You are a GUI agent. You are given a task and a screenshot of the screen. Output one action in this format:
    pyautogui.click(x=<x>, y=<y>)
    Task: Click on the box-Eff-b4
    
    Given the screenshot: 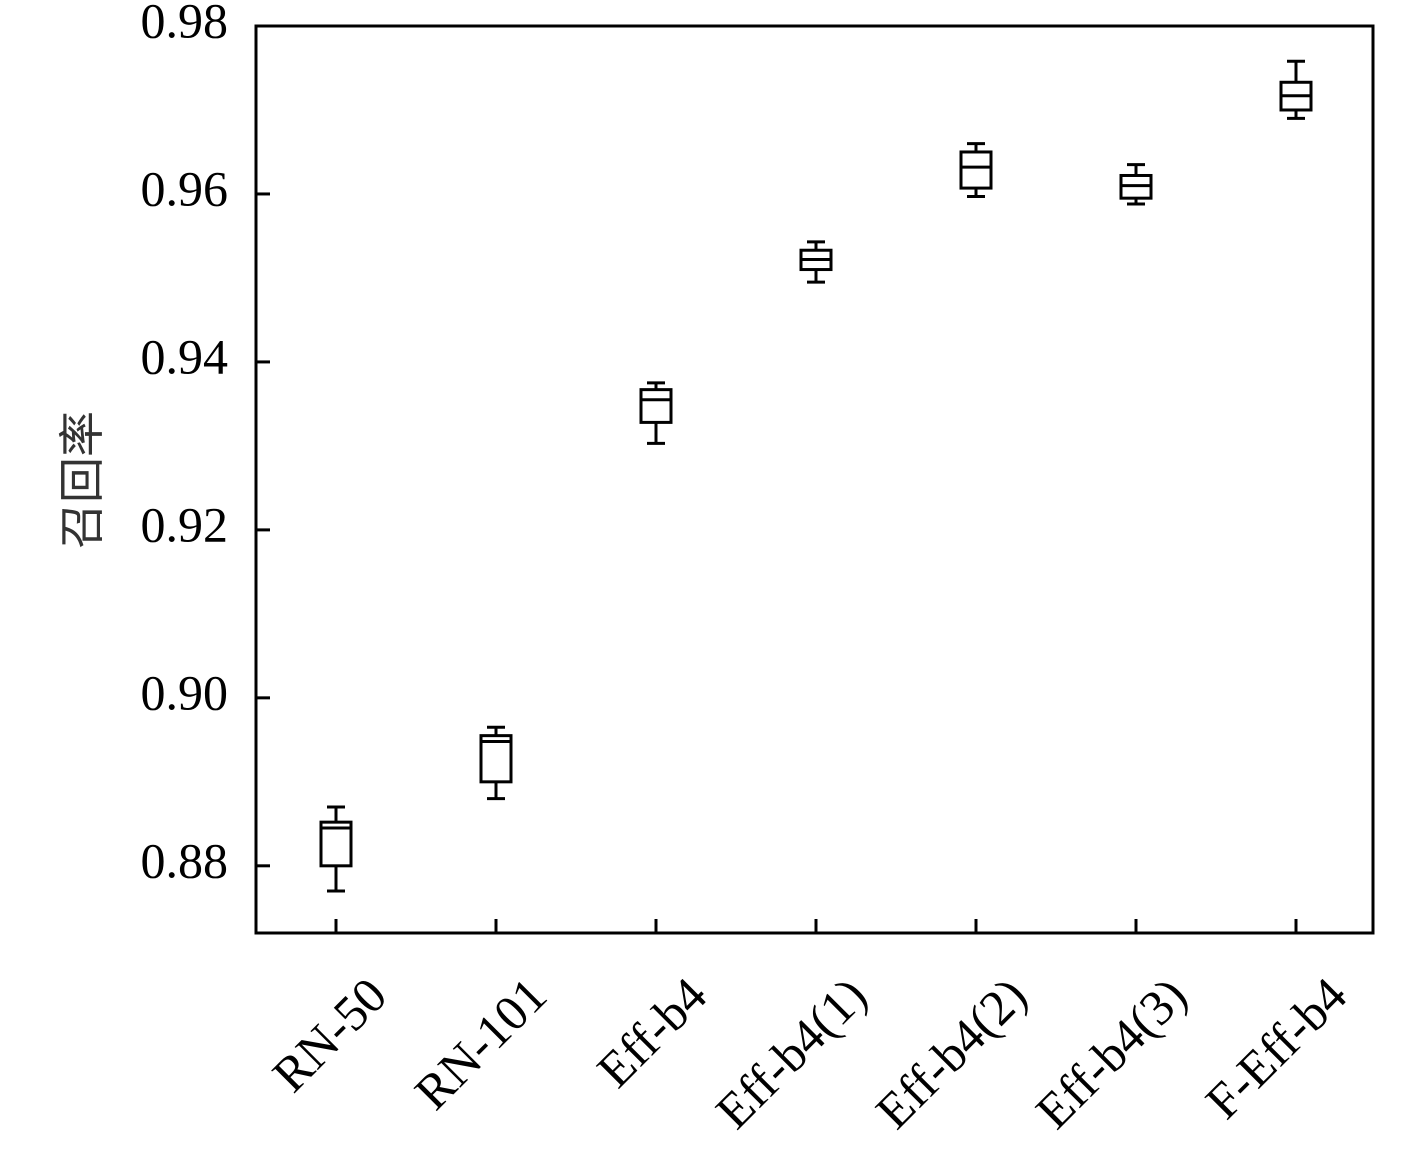 What is the action you would take?
    pyautogui.click(x=656, y=413)
    